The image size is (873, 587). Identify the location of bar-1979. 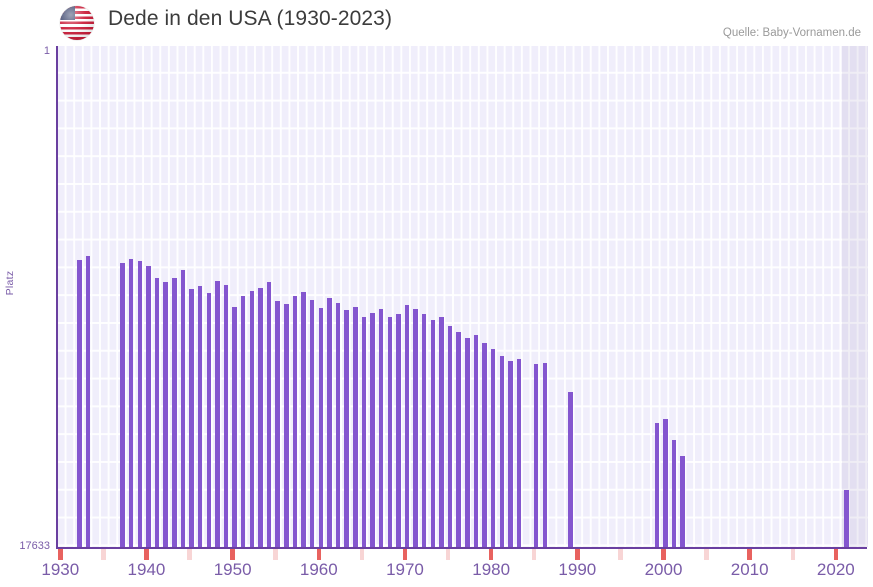
(484, 445).